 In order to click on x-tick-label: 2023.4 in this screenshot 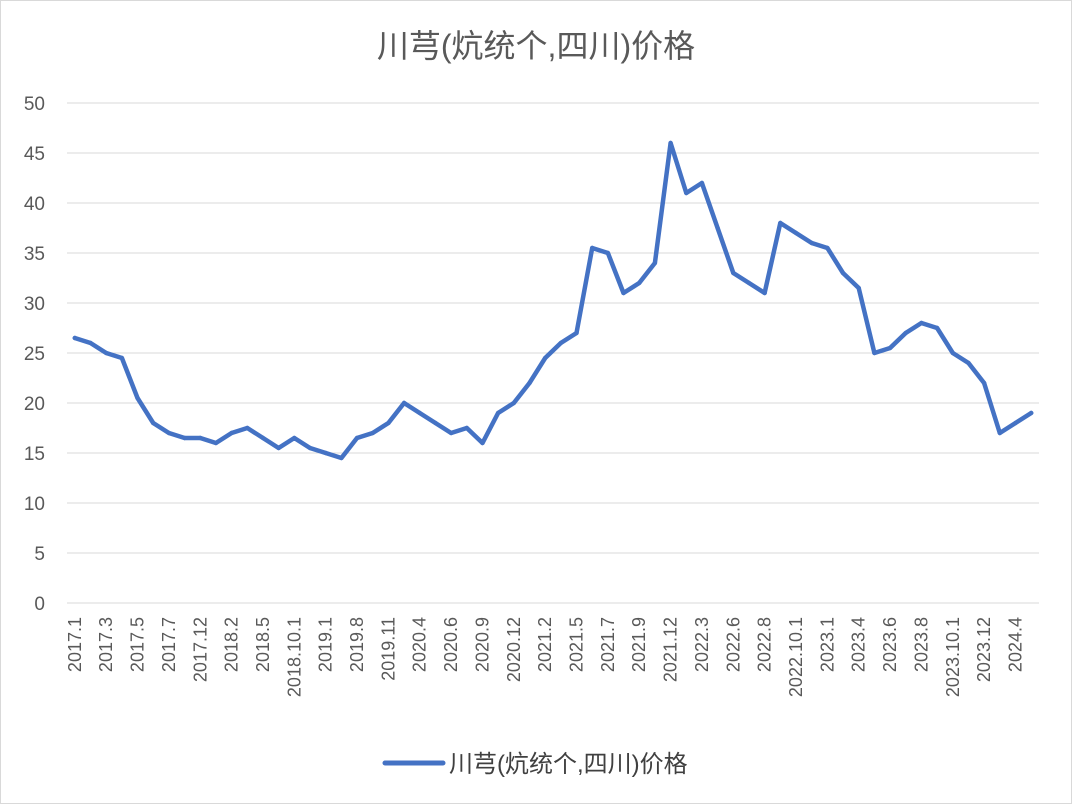, I will do `click(859, 644)`.